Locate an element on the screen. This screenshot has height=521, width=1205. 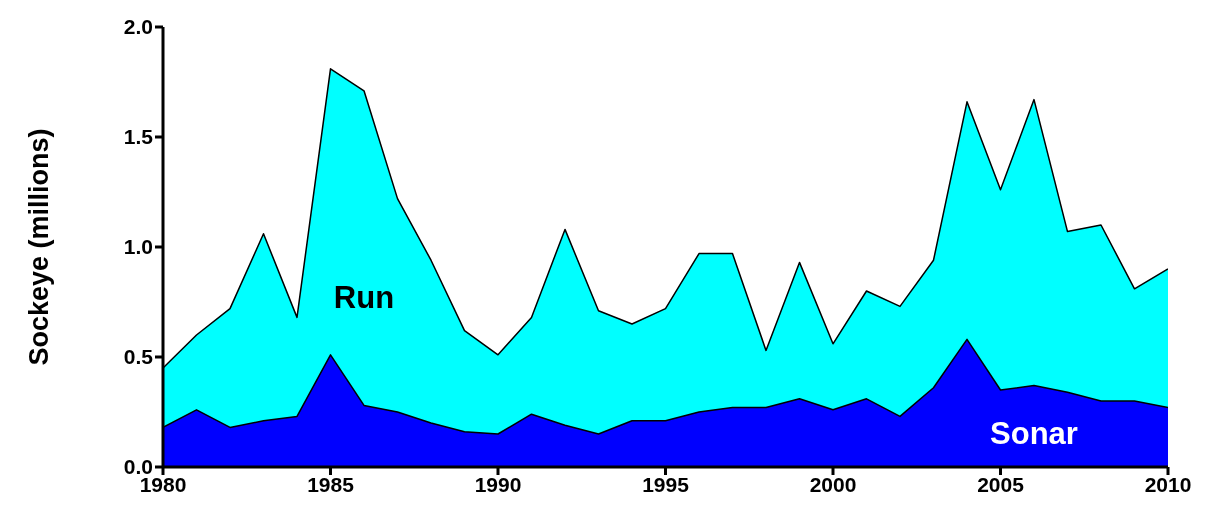
x-tick-label: 2005 is located at coordinates (1001, 484).